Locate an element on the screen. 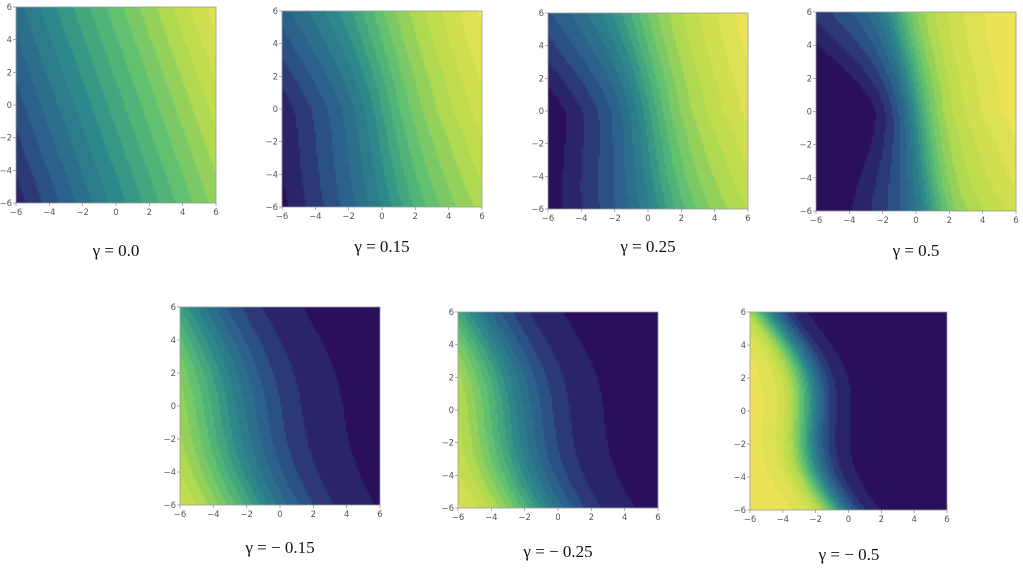 This screenshot has height=576, width=1023. contour-panel-3: −6 −4 −2 0 2 4 6 6 4 2 0 −2 −4 −6 γ = 0.25 is located at coordinates (640, 132).